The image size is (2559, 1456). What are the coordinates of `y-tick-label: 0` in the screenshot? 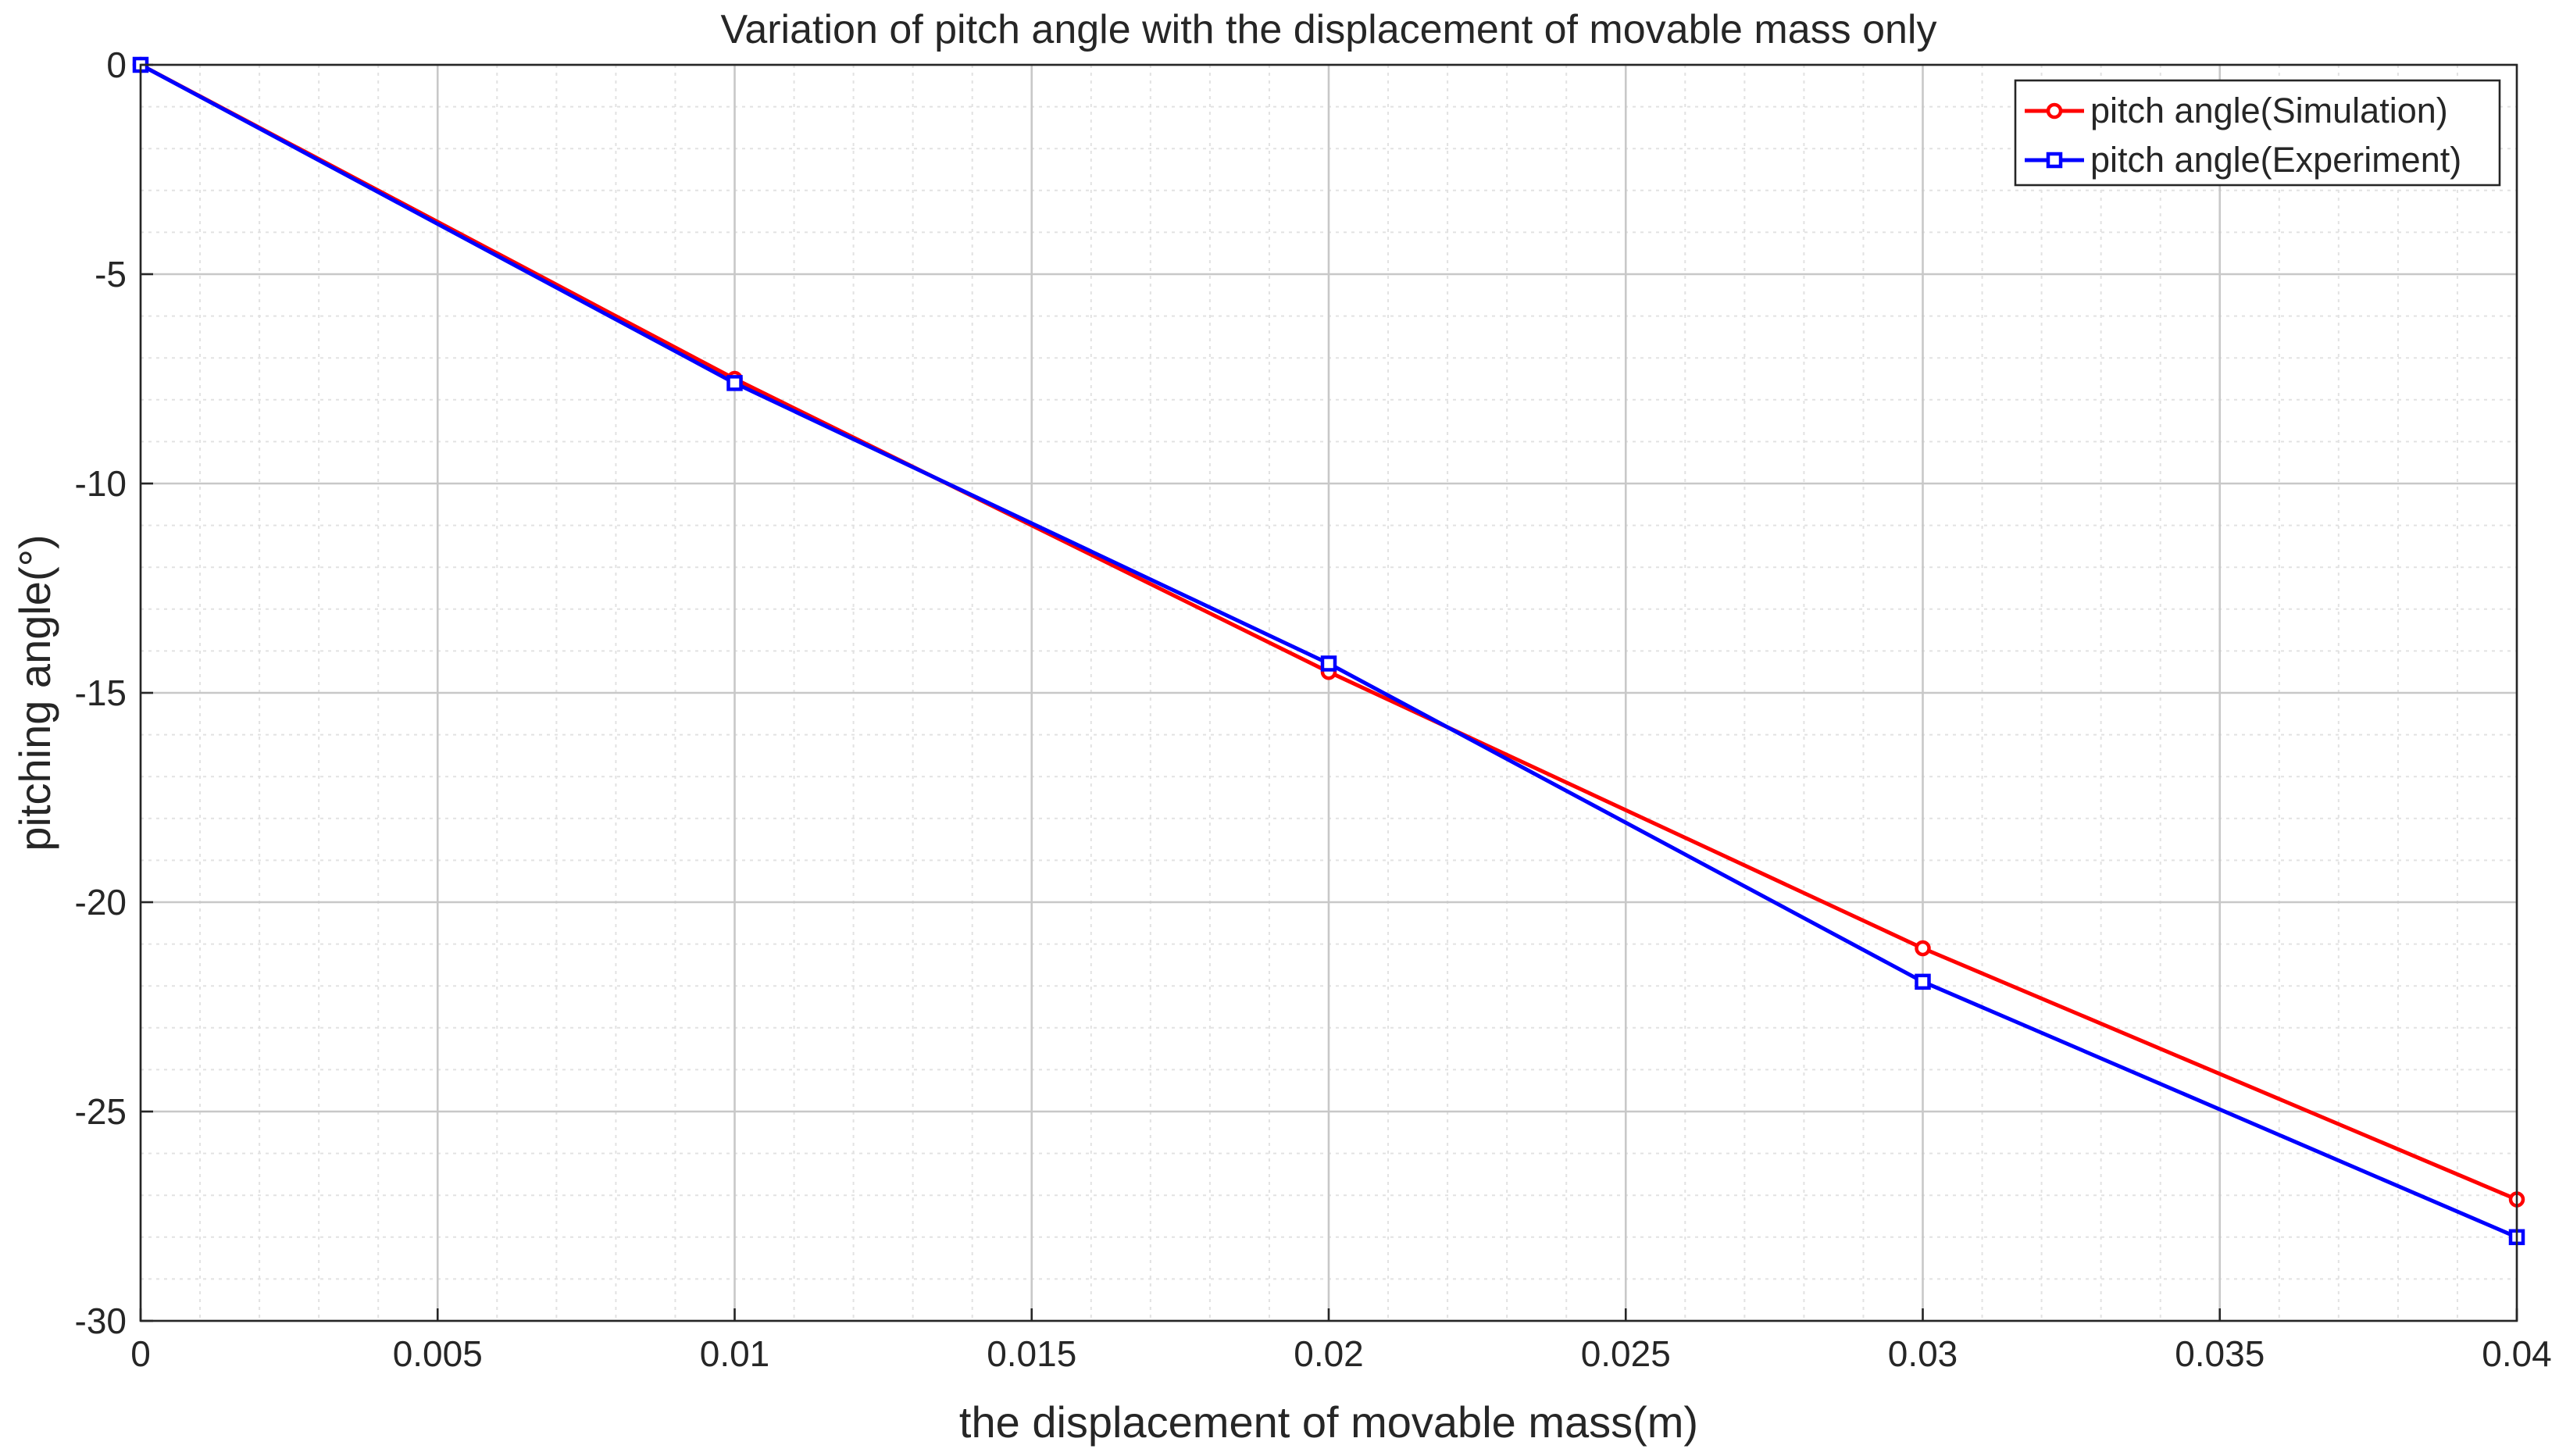 It's located at (116, 65).